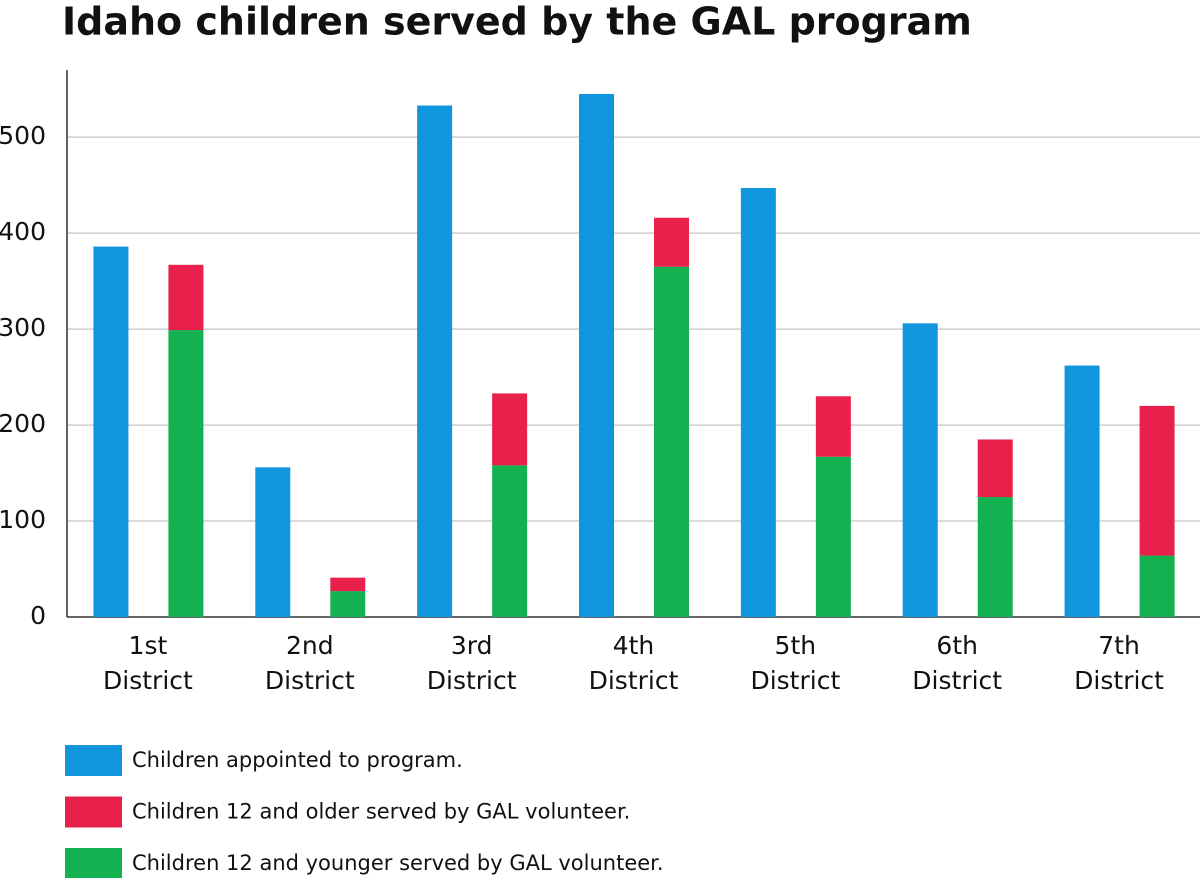 The width and height of the screenshot is (1200, 878). I want to click on y-tick-label: 200, so click(23, 423).